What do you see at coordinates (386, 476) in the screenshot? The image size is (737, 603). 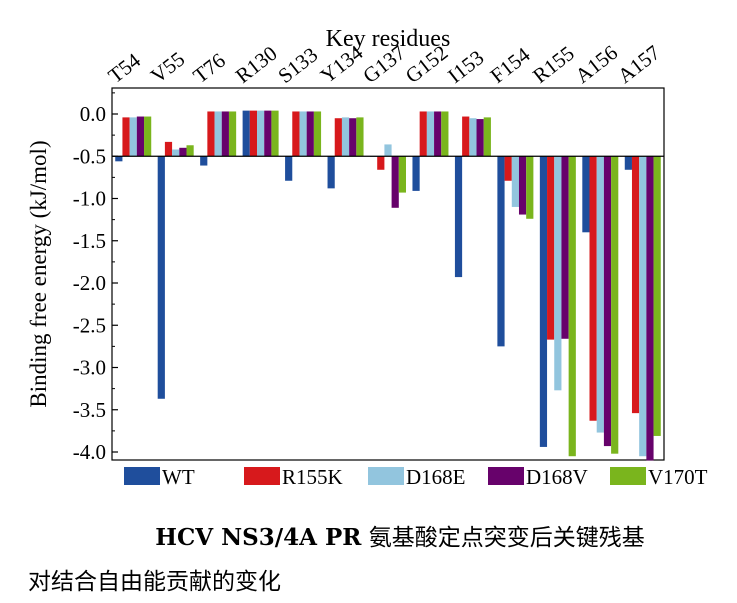 I see `legend-swatch-d168e` at bounding box center [386, 476].